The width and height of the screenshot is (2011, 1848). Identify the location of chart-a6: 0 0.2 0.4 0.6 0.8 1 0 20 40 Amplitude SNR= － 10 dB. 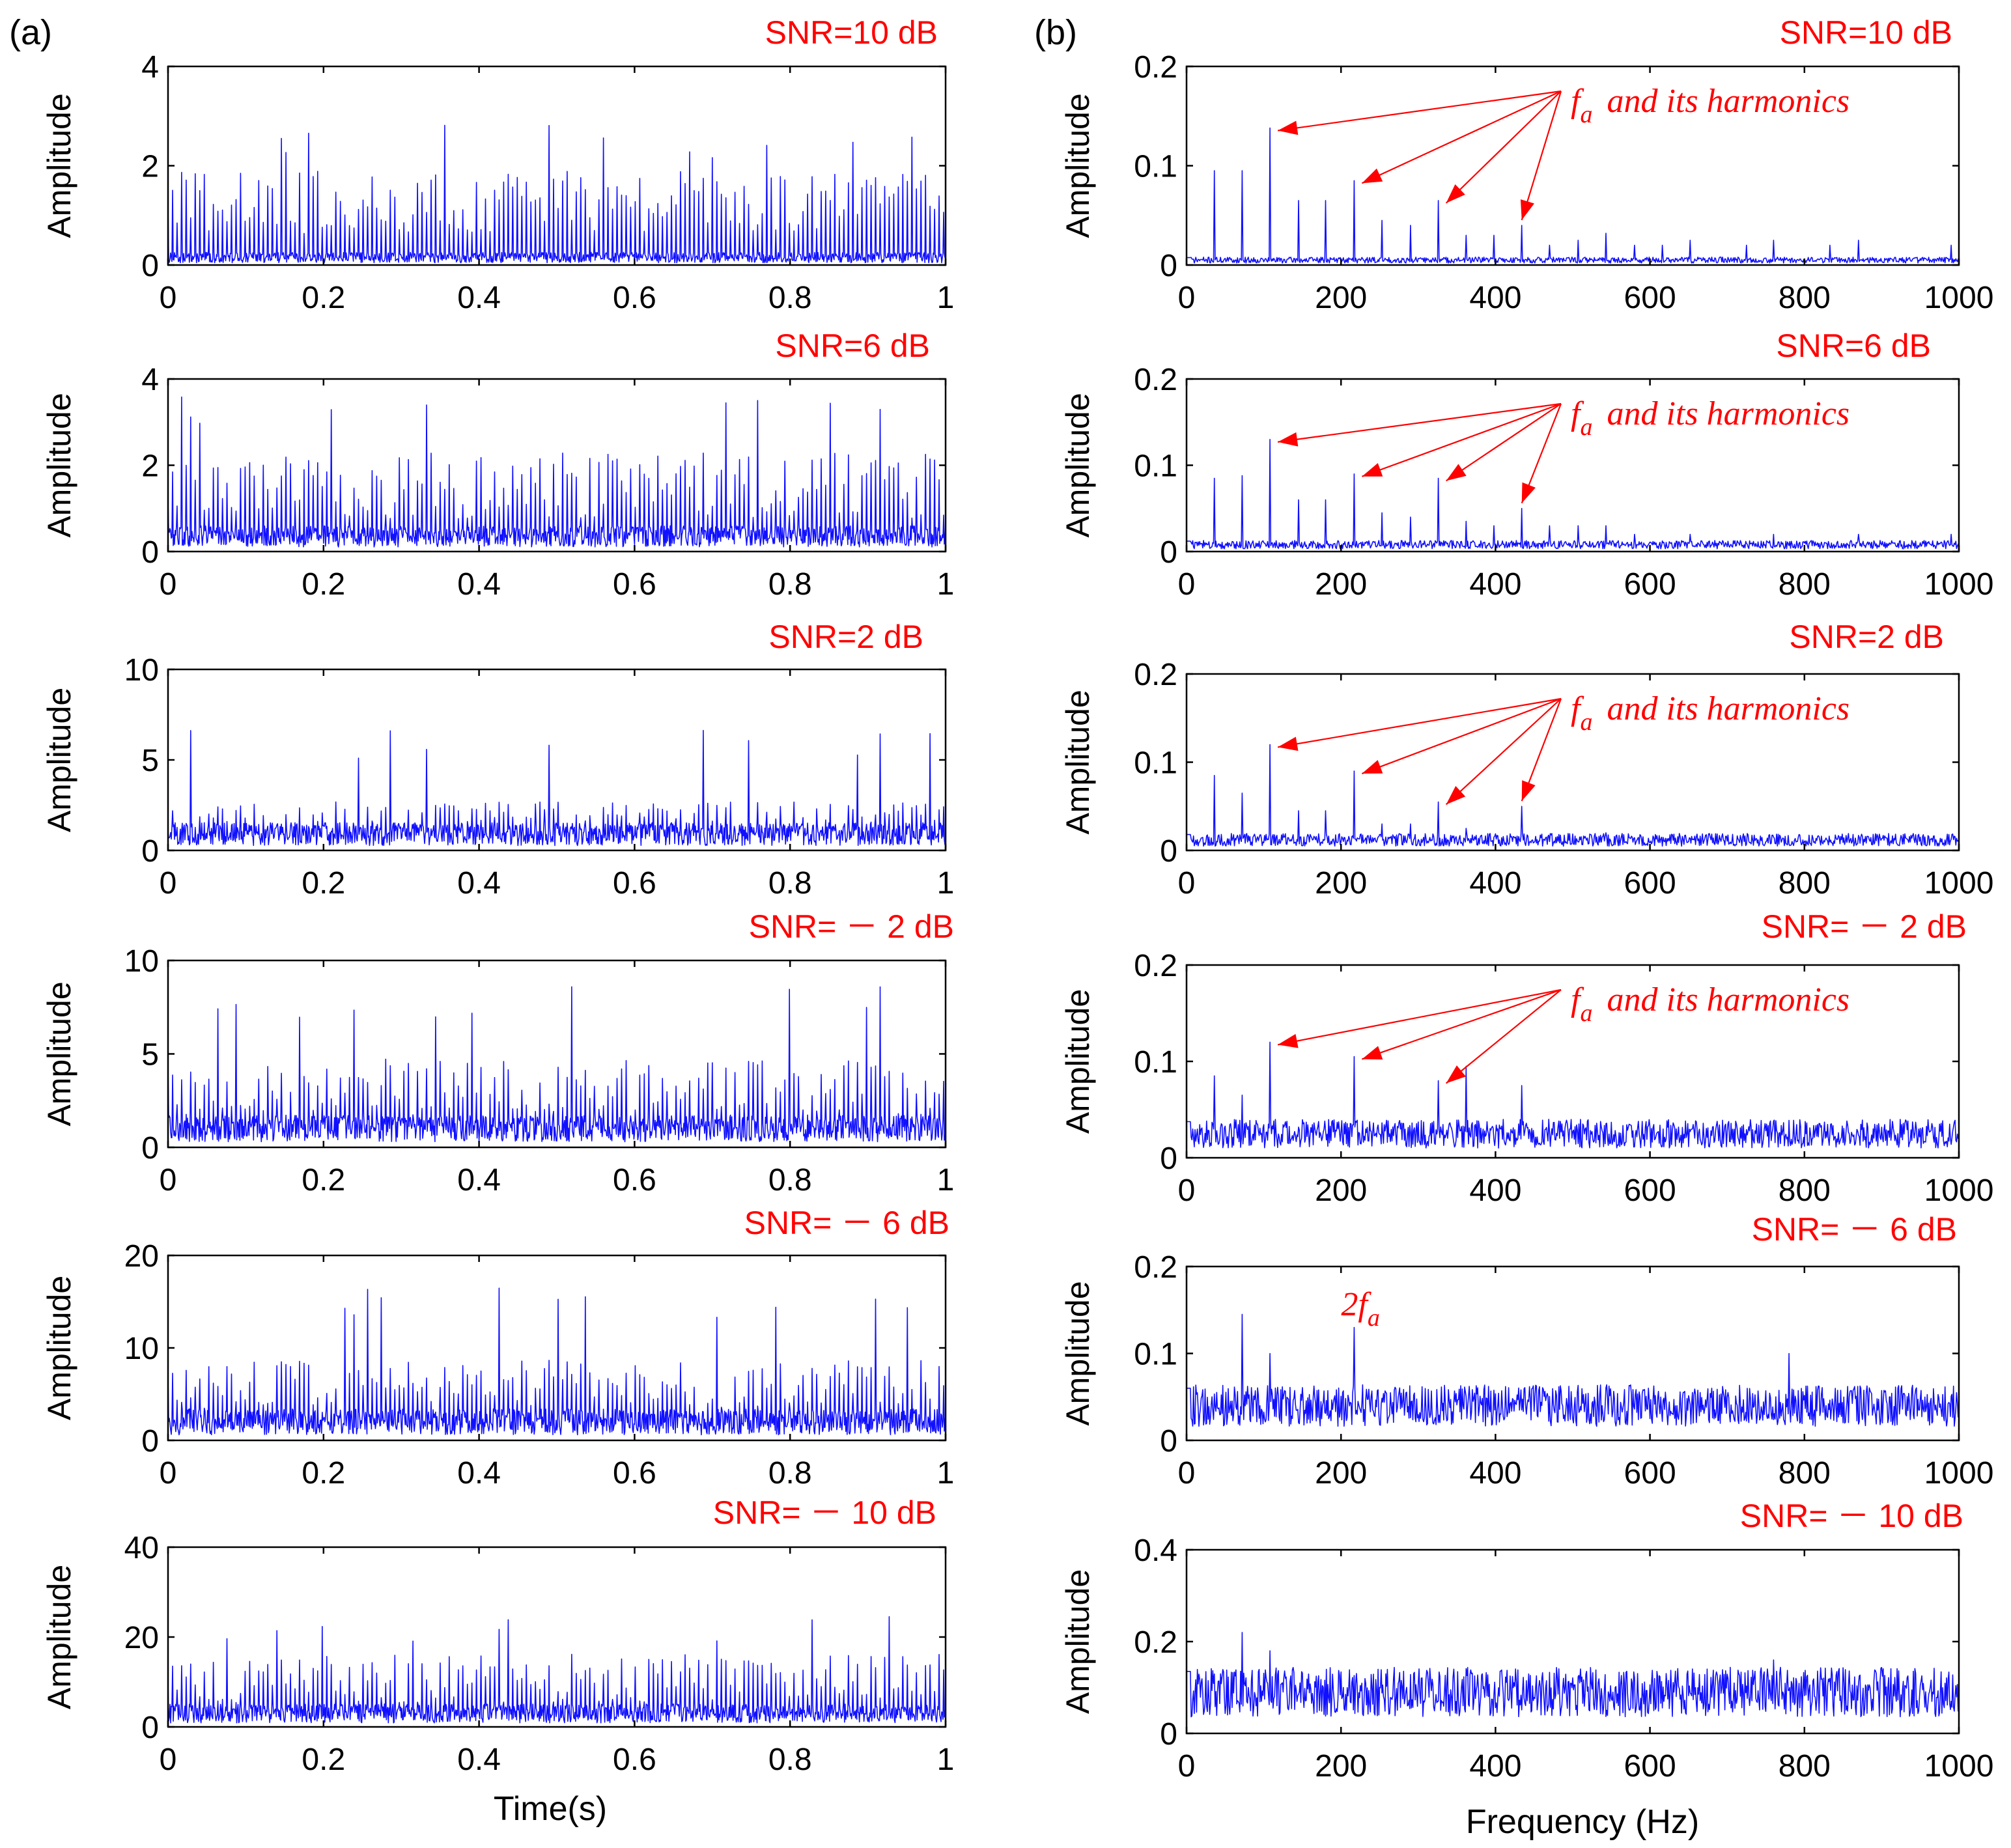
(497, 1635).